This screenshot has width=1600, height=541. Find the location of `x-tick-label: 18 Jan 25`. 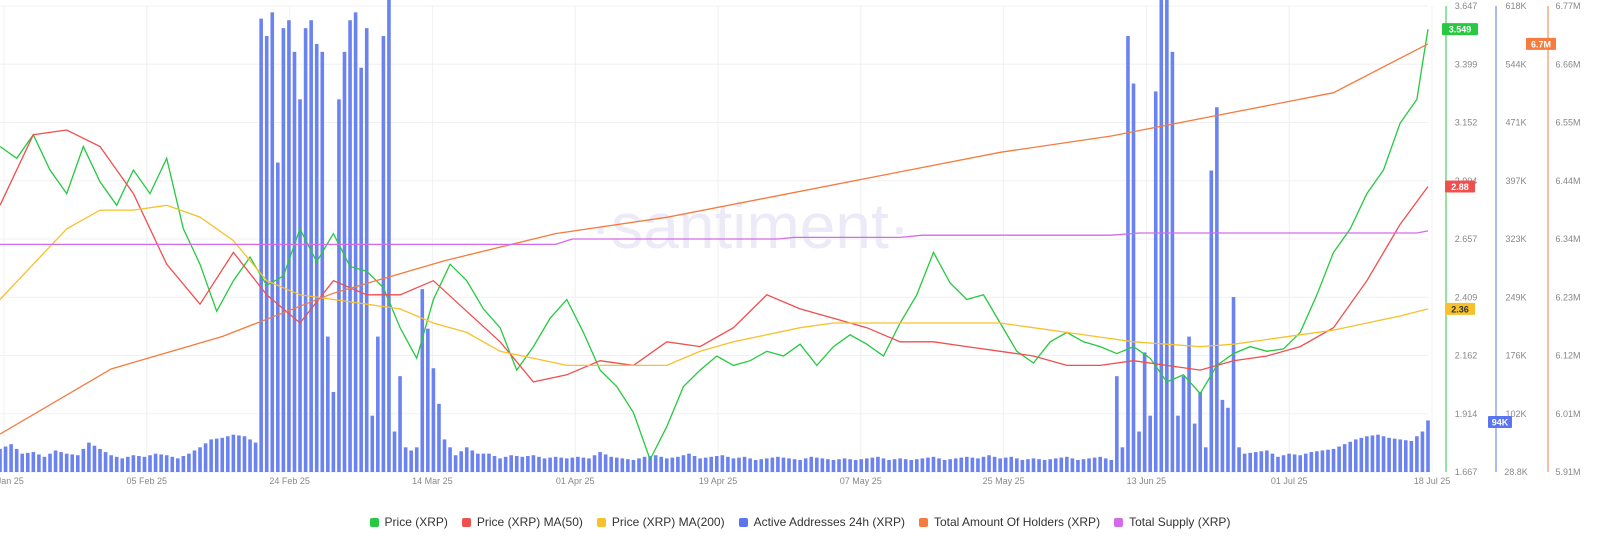

x-tick-label: 18 Jan 25 is located at coordinates (12, 481).